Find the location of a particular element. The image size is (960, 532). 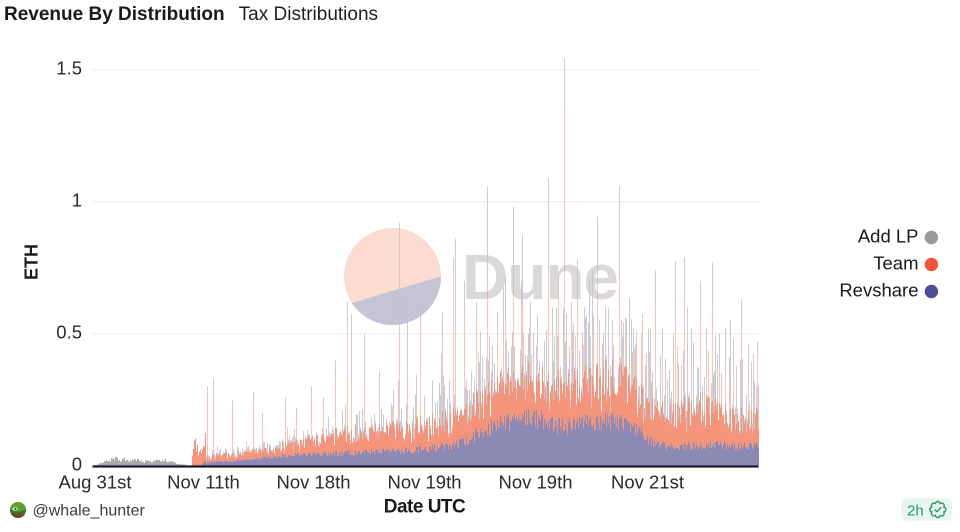

svg-text: ETH is located at coordinates (32, 262).